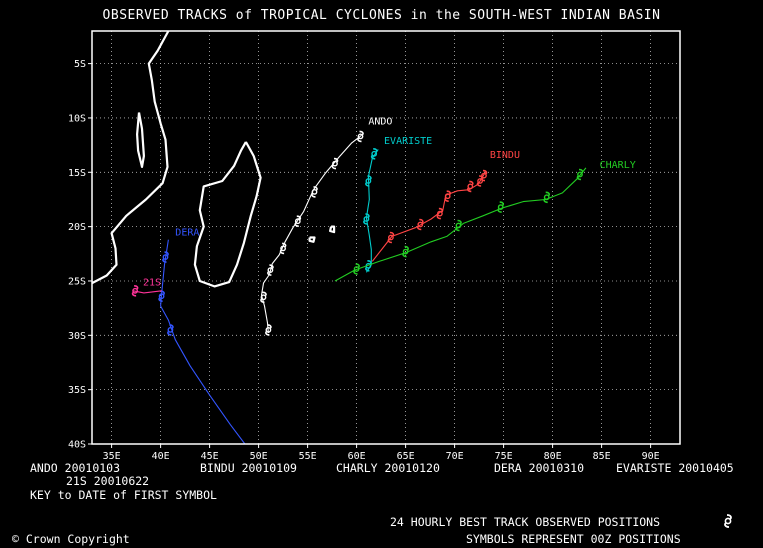  I want to click on tick-label-lon: 60E, so click(357, 456).